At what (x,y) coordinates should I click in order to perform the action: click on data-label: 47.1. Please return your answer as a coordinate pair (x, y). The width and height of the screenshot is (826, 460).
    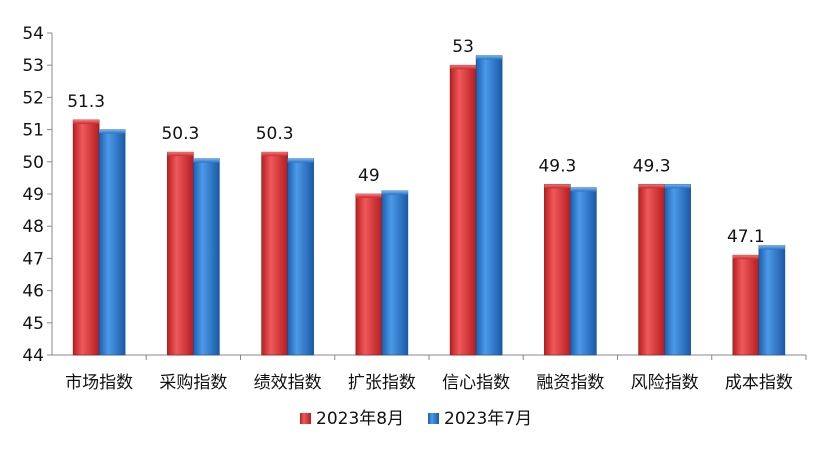
    Looking at the image, I should click on (746, 237).